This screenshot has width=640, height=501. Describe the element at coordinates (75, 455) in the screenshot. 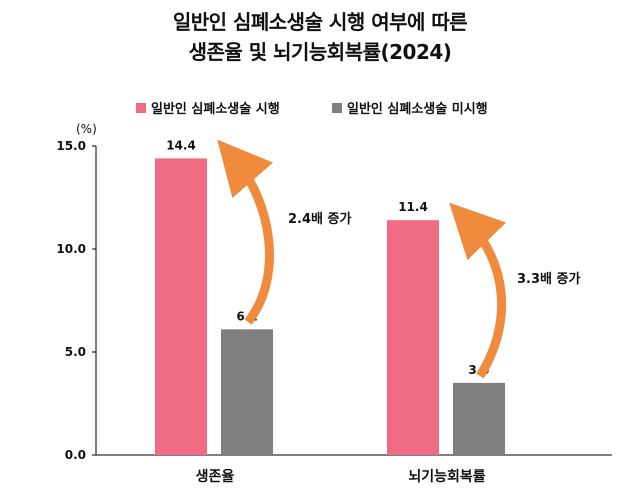

I see `y-tick-label: 0.0` at that location.